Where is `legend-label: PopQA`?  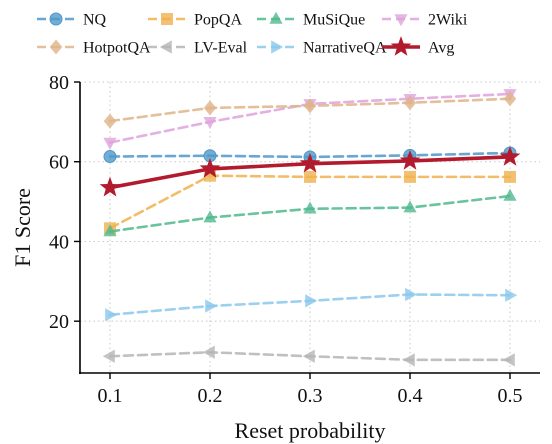
legend-label: PopQA is located at coordinates (218, 20).